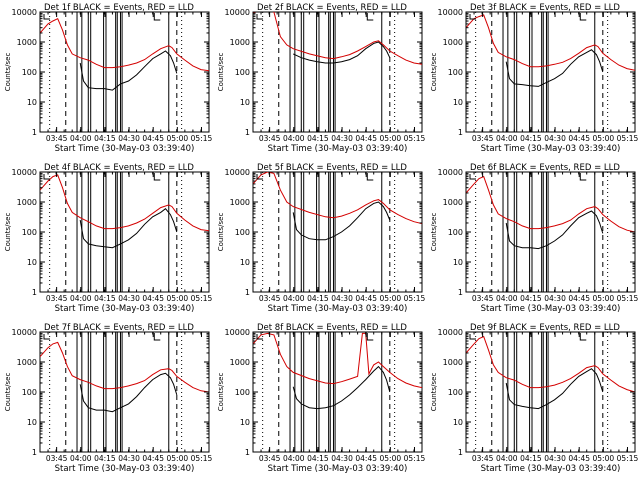 This screenshot has width=640, height=480. I want to click on panel-title: Det 7f BLACK = Events, RED = LLD, so click(119, 328).